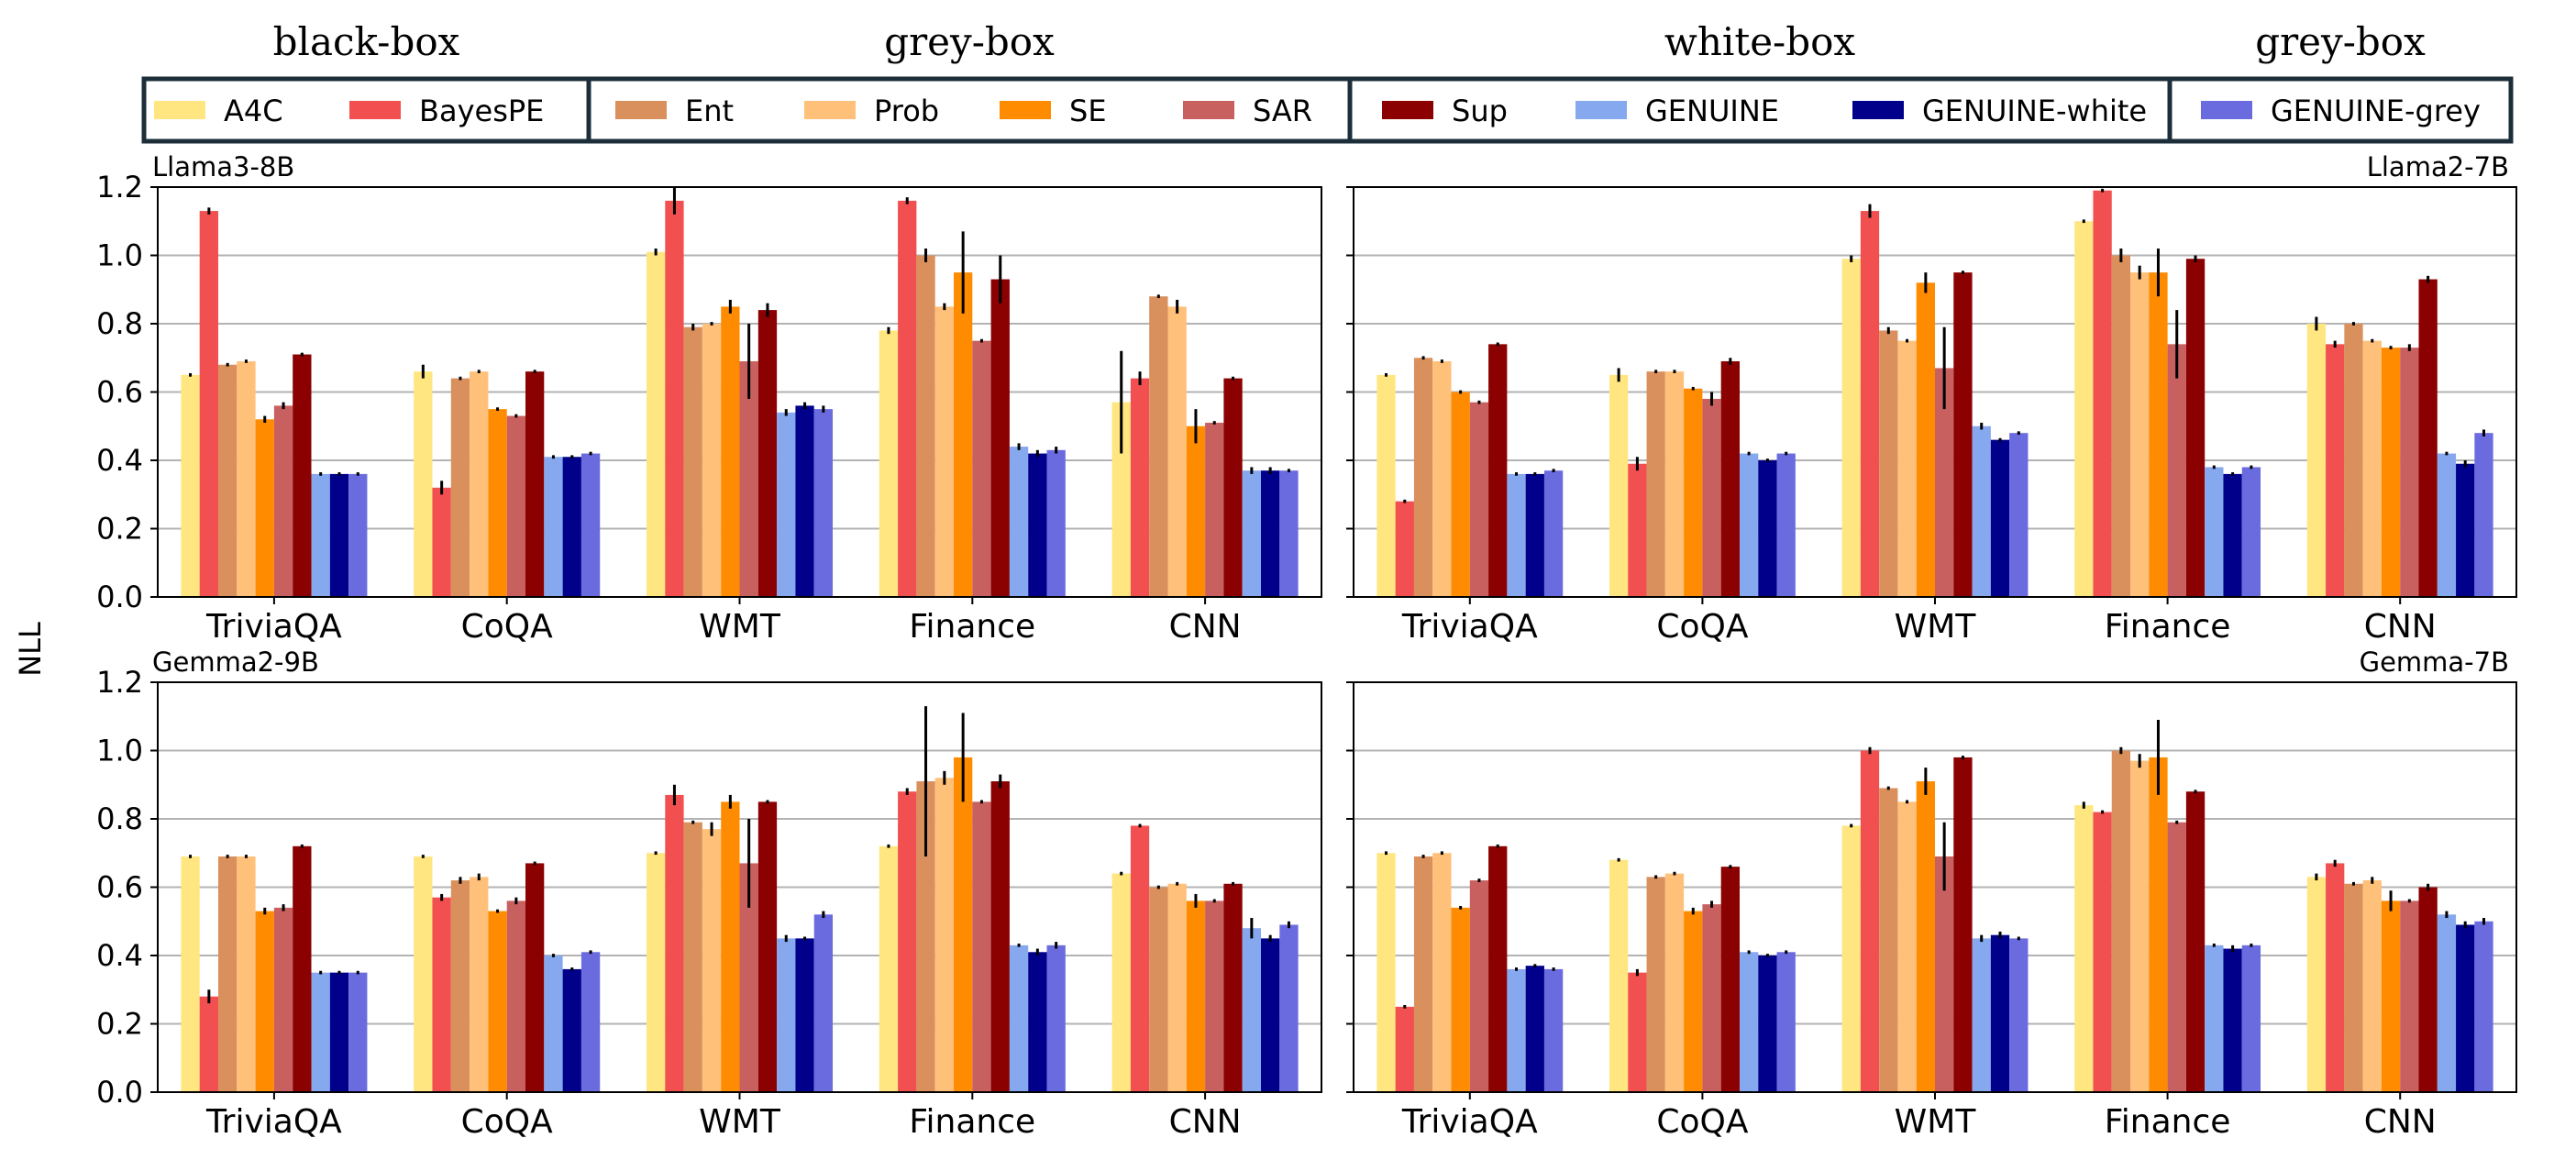 The height and width of the screenshot is (1160, 2576). What do you see at coordinates (1442, 972) in the screenshot?
I see `bar-gemma-7b-triviaqa-prob` at bounding box center [1442, 972].